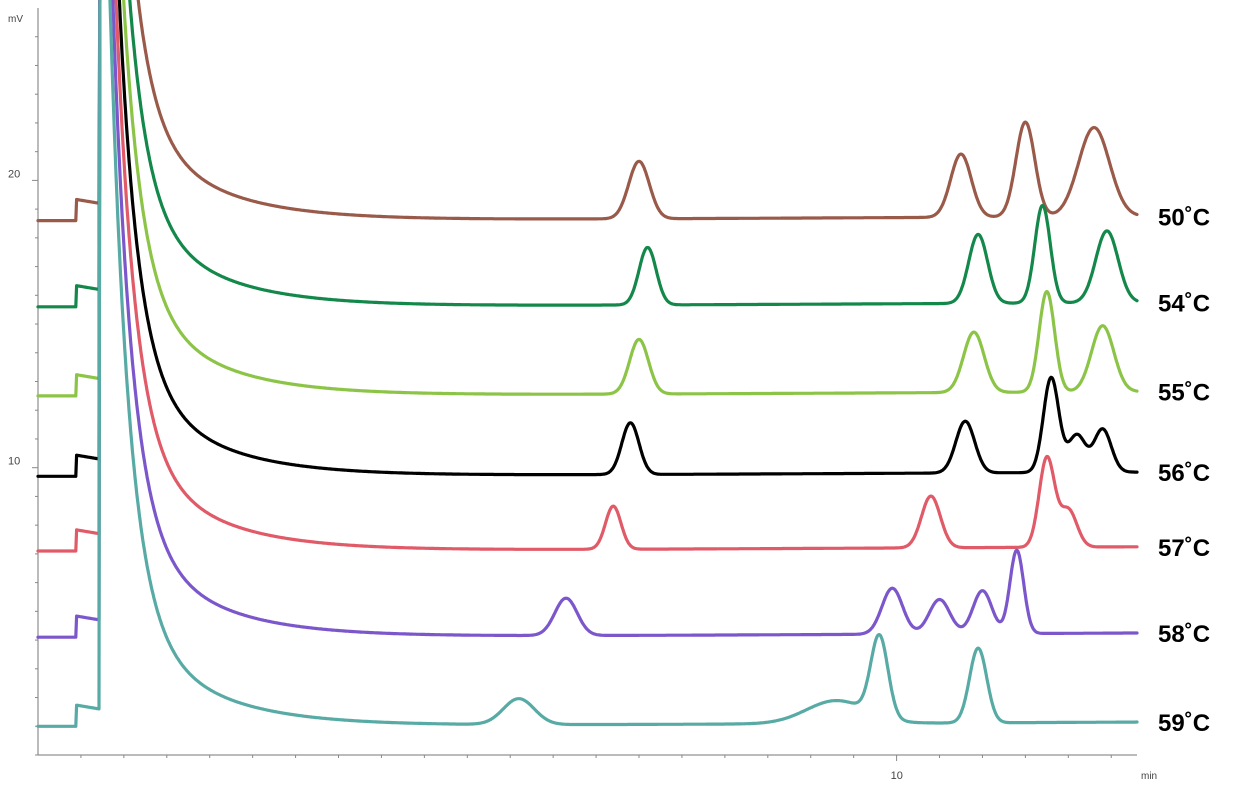  I want to click on y-tick-label: 20, so click(14, 174).